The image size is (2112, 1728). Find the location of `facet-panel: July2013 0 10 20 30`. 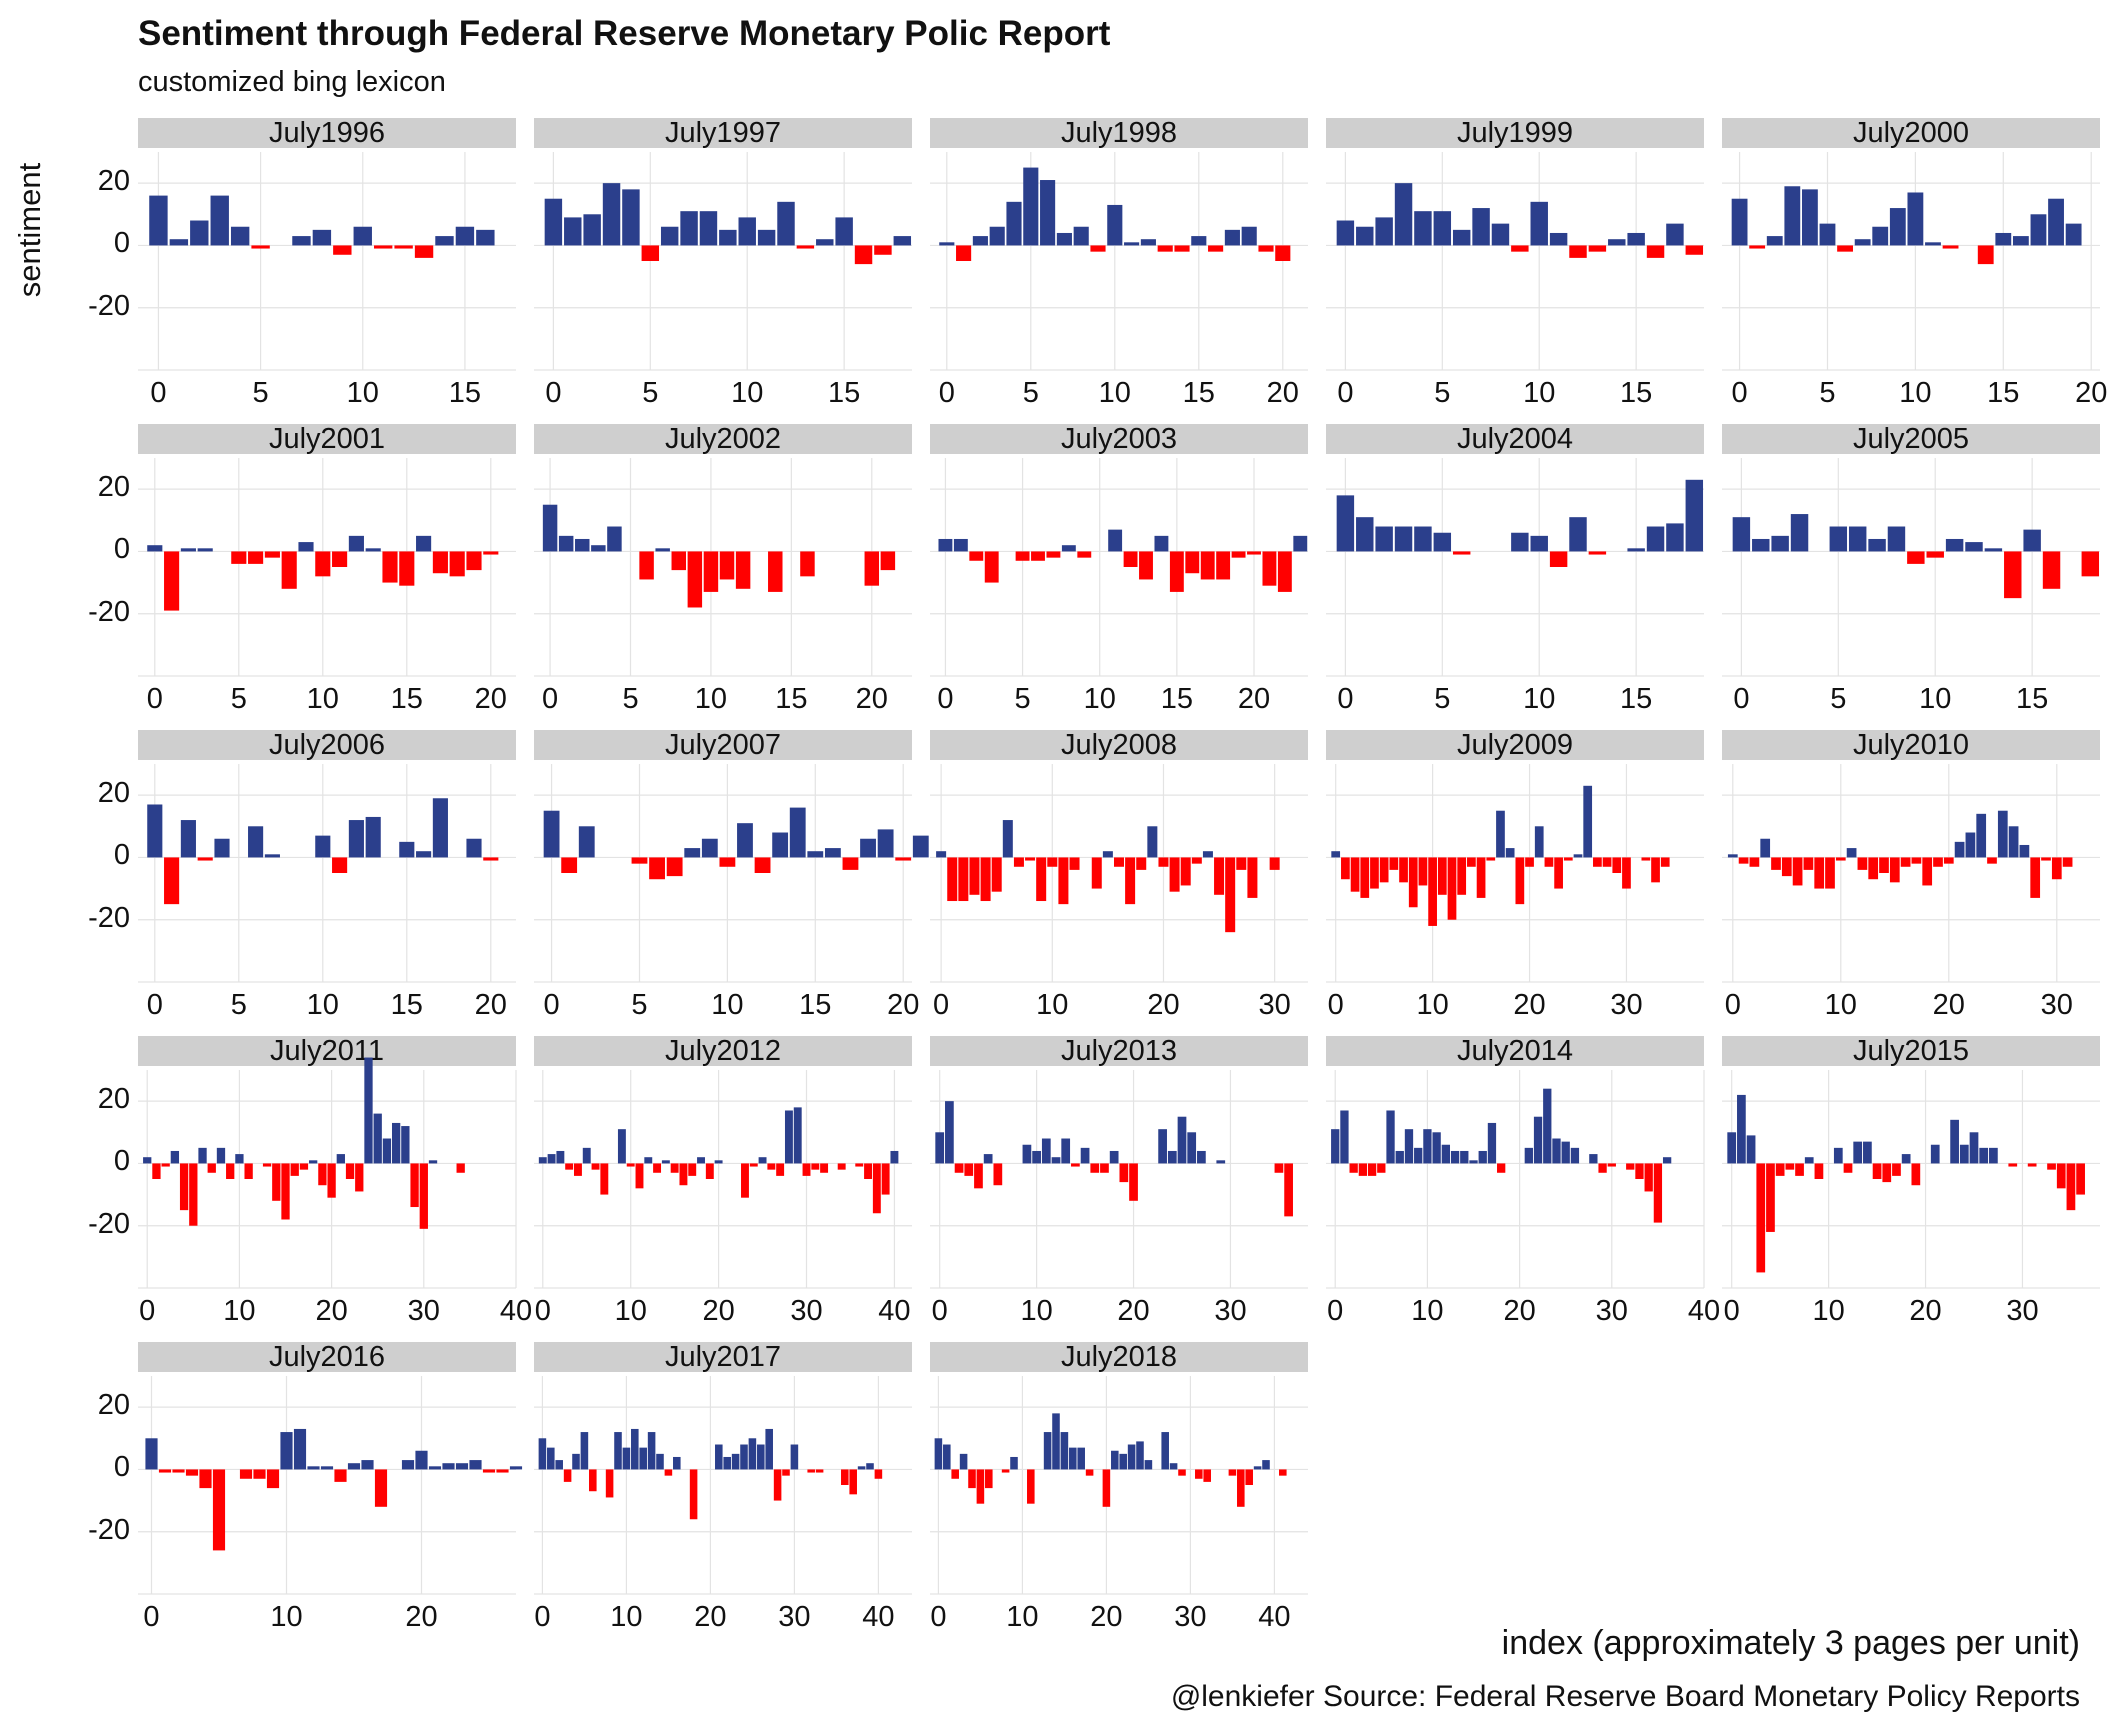

facet-panel: July2013 0 10 20 30 is located at coordinates (1119, 1182).